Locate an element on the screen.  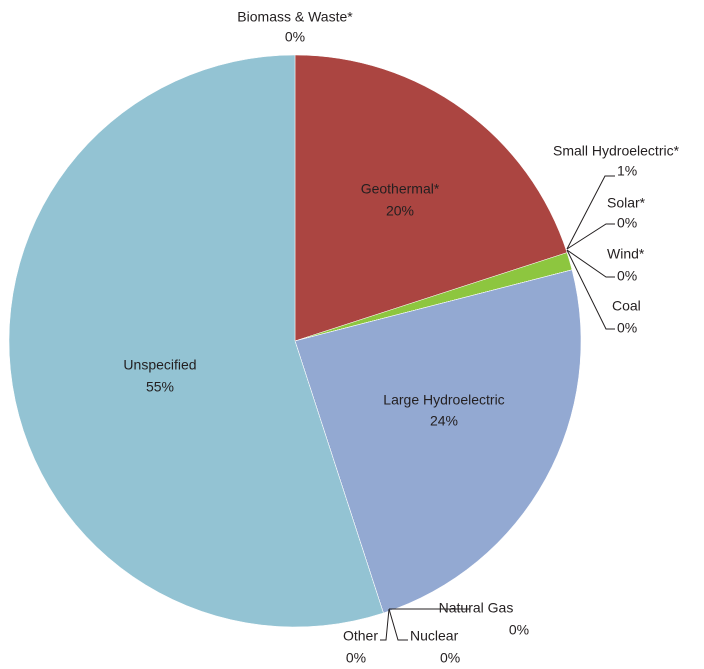
slice-value-label: 20% is located at coordinates (400, 211).